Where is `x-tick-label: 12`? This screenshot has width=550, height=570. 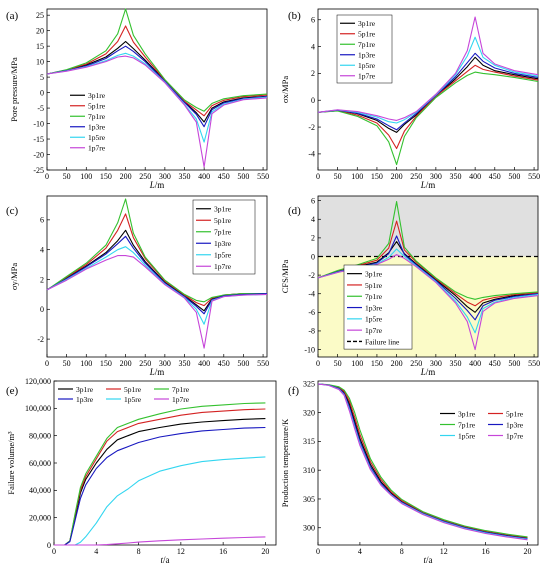
x-tick-label: 12 is located at coordinates (444, 551).